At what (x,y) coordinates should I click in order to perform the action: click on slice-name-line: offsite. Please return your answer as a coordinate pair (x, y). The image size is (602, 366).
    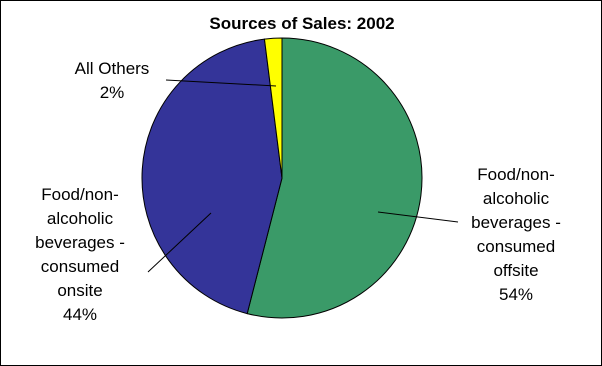
    Looking at the image, I should click on (515, 270).